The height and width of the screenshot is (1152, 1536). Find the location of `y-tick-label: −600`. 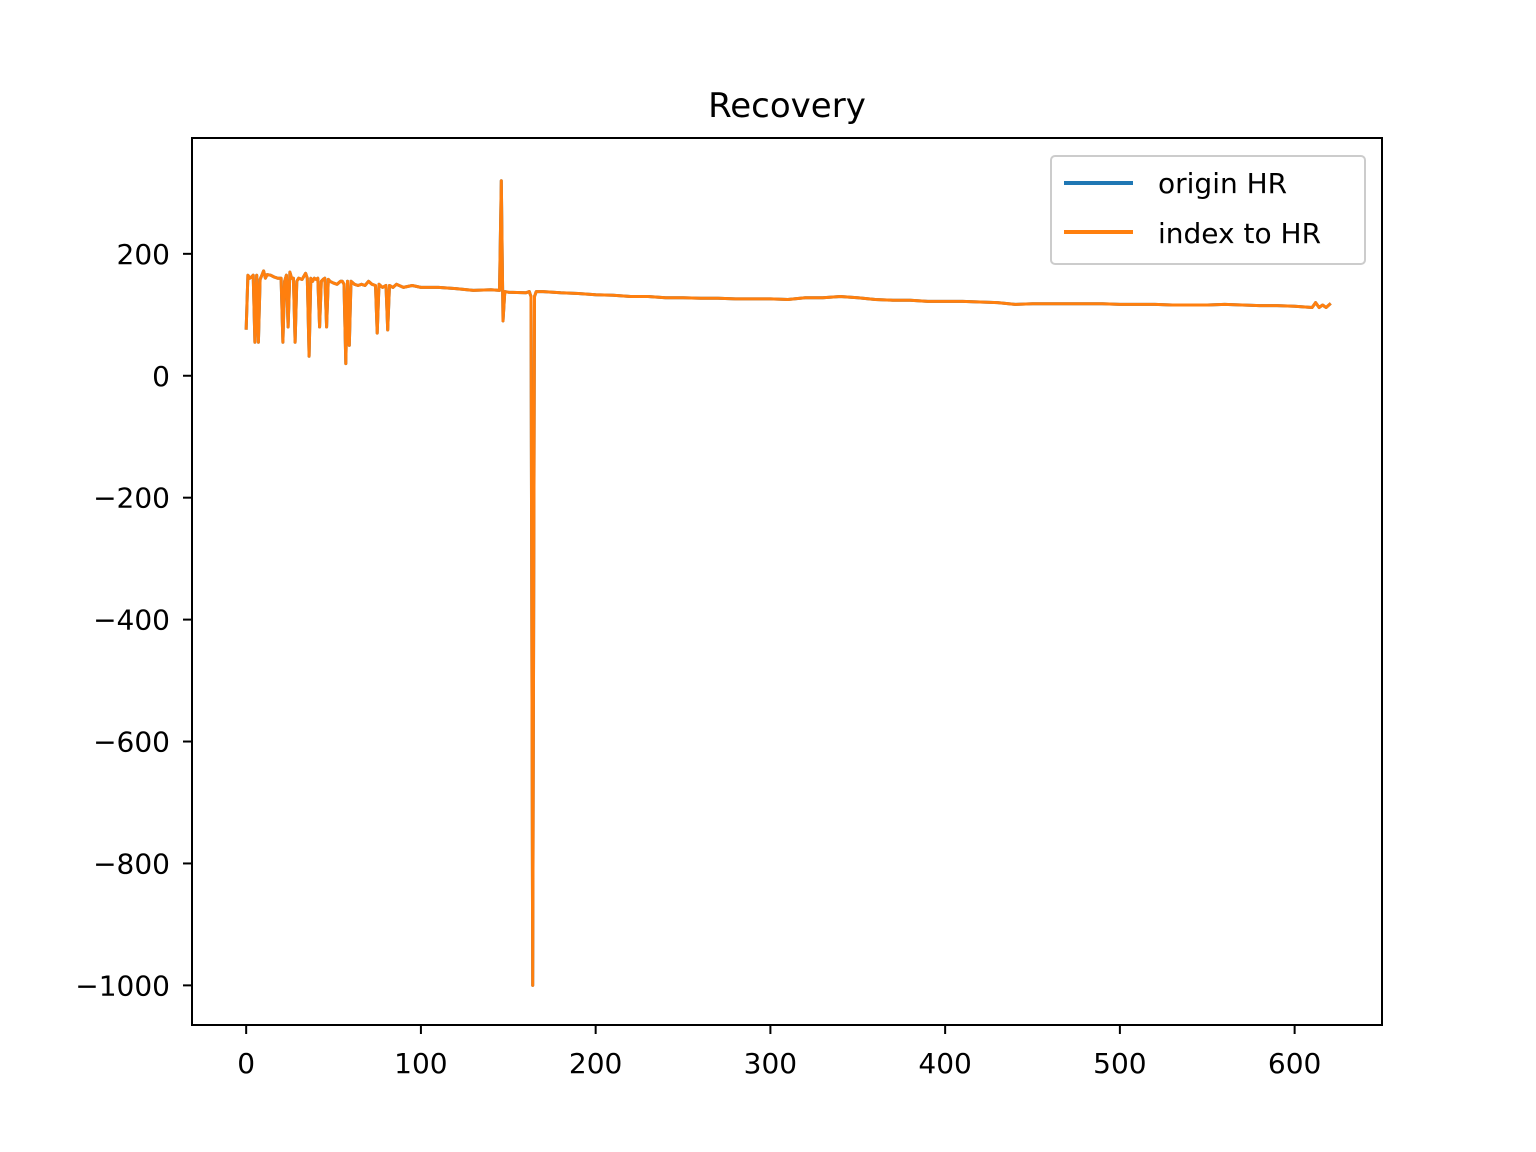

y-tick-label: −600 is located at coordinates (131, 742).